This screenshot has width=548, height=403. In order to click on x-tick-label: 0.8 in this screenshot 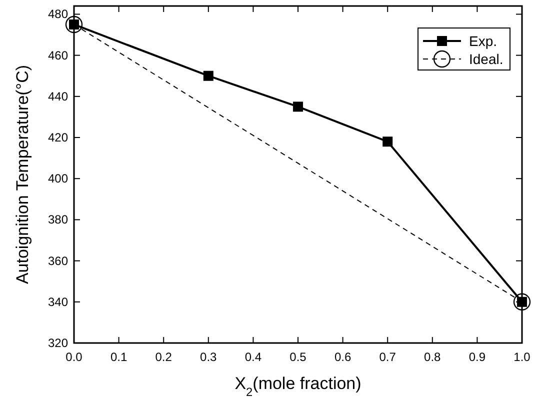, I will do `click(433, 357)`.